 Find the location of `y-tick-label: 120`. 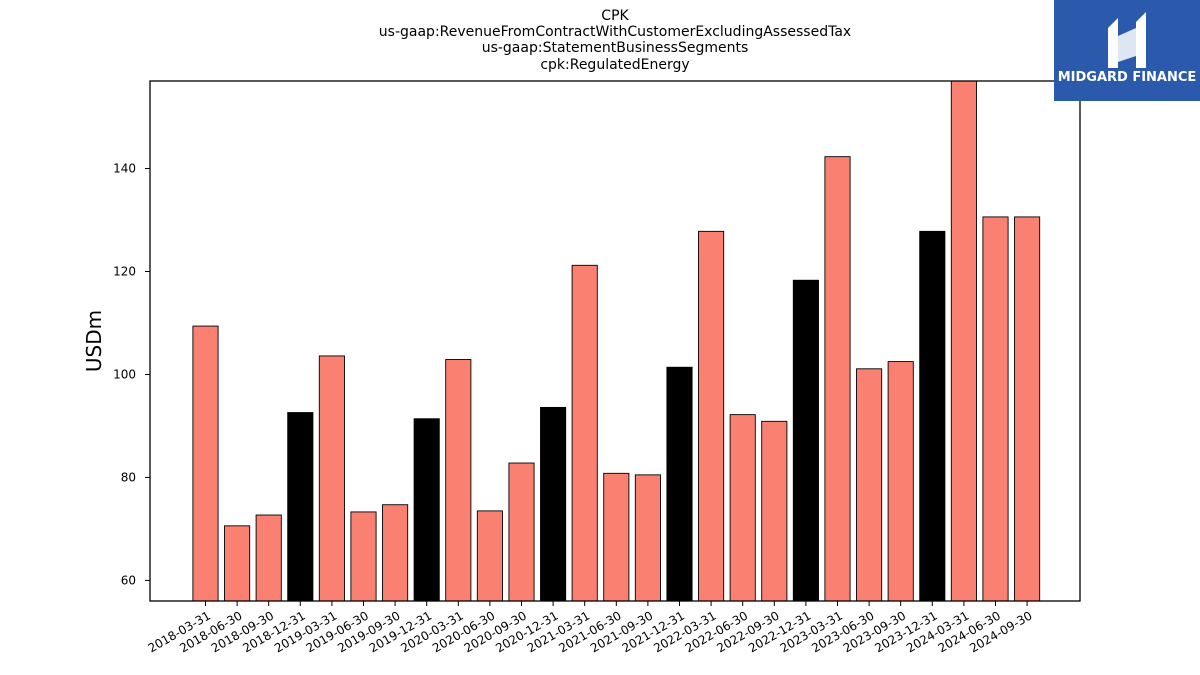

y-tick-label: 120 is located at coordinates (124, 271).